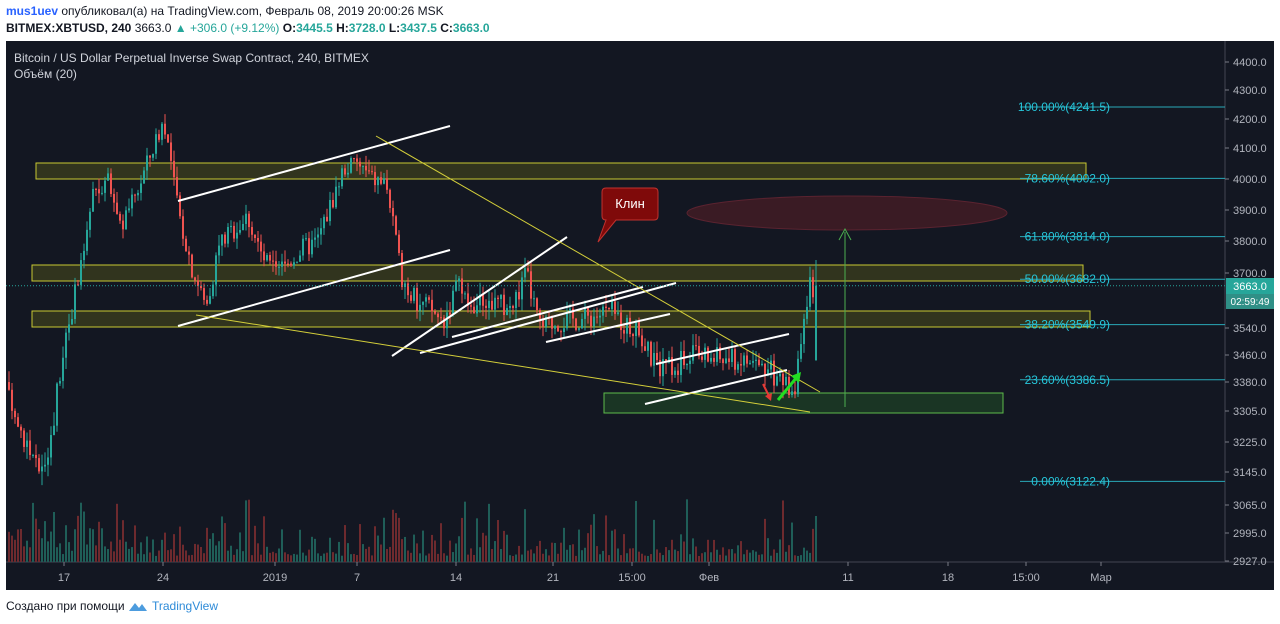 This screenshot has height=624, width=1280. I want to click on target-ellipse, so click(847, 213).